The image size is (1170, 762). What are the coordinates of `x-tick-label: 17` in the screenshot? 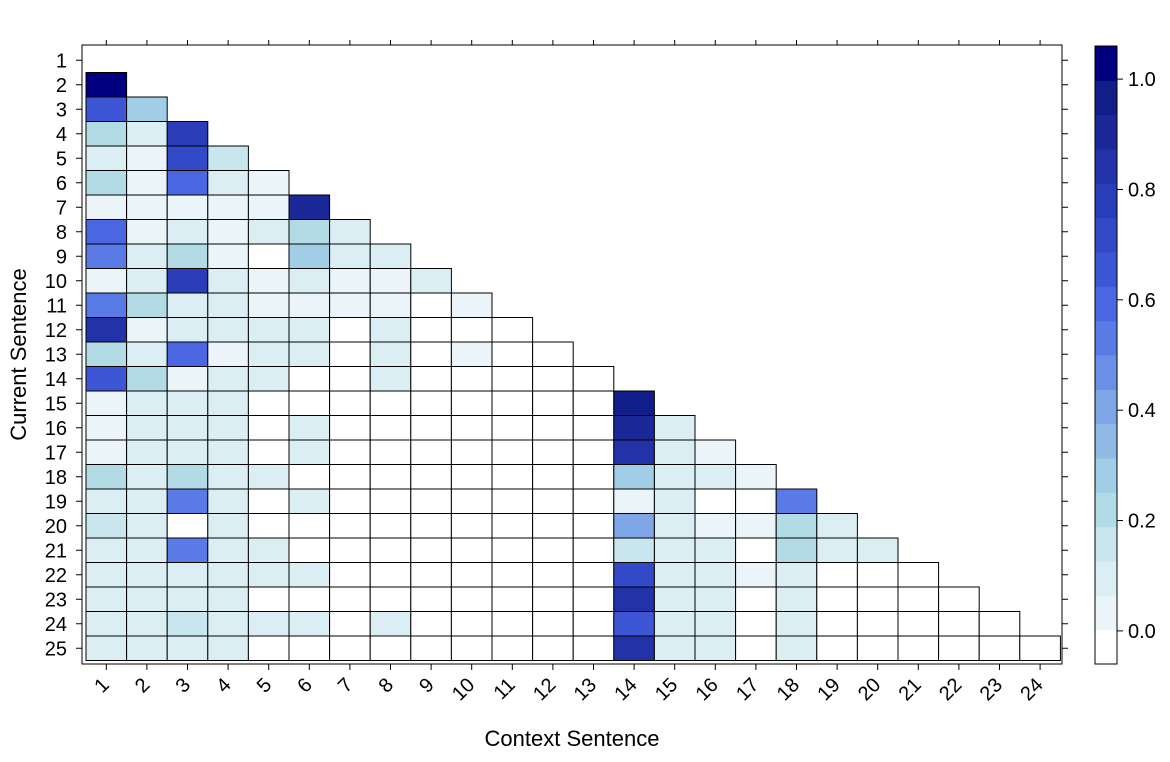 It's located at (747, 689).